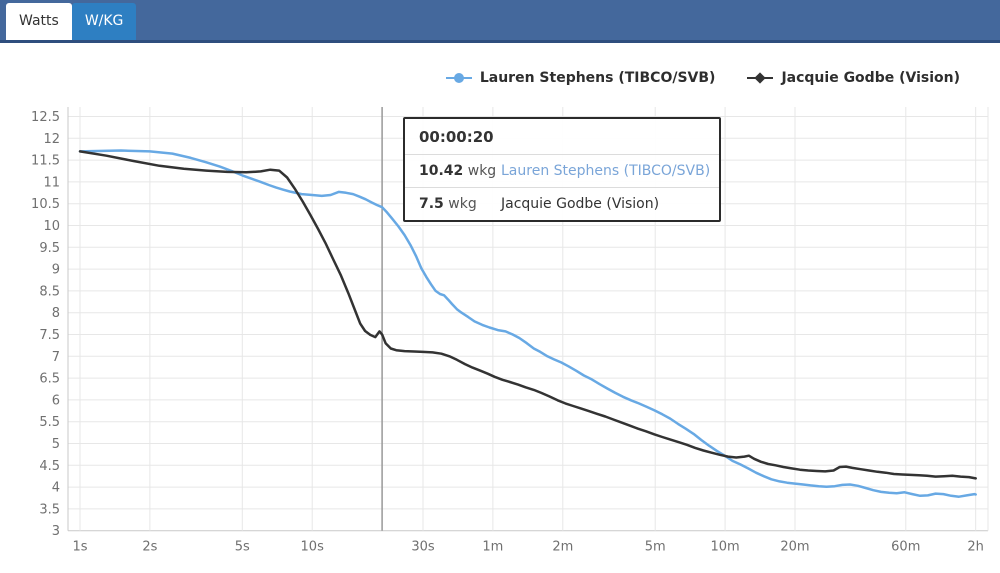 This screenshot has height=573, width=1000. What do you see at coordinates (441, 171) in the screenshot?
I see `tooltip-value: 10.42` at bounding box center [441, 171].